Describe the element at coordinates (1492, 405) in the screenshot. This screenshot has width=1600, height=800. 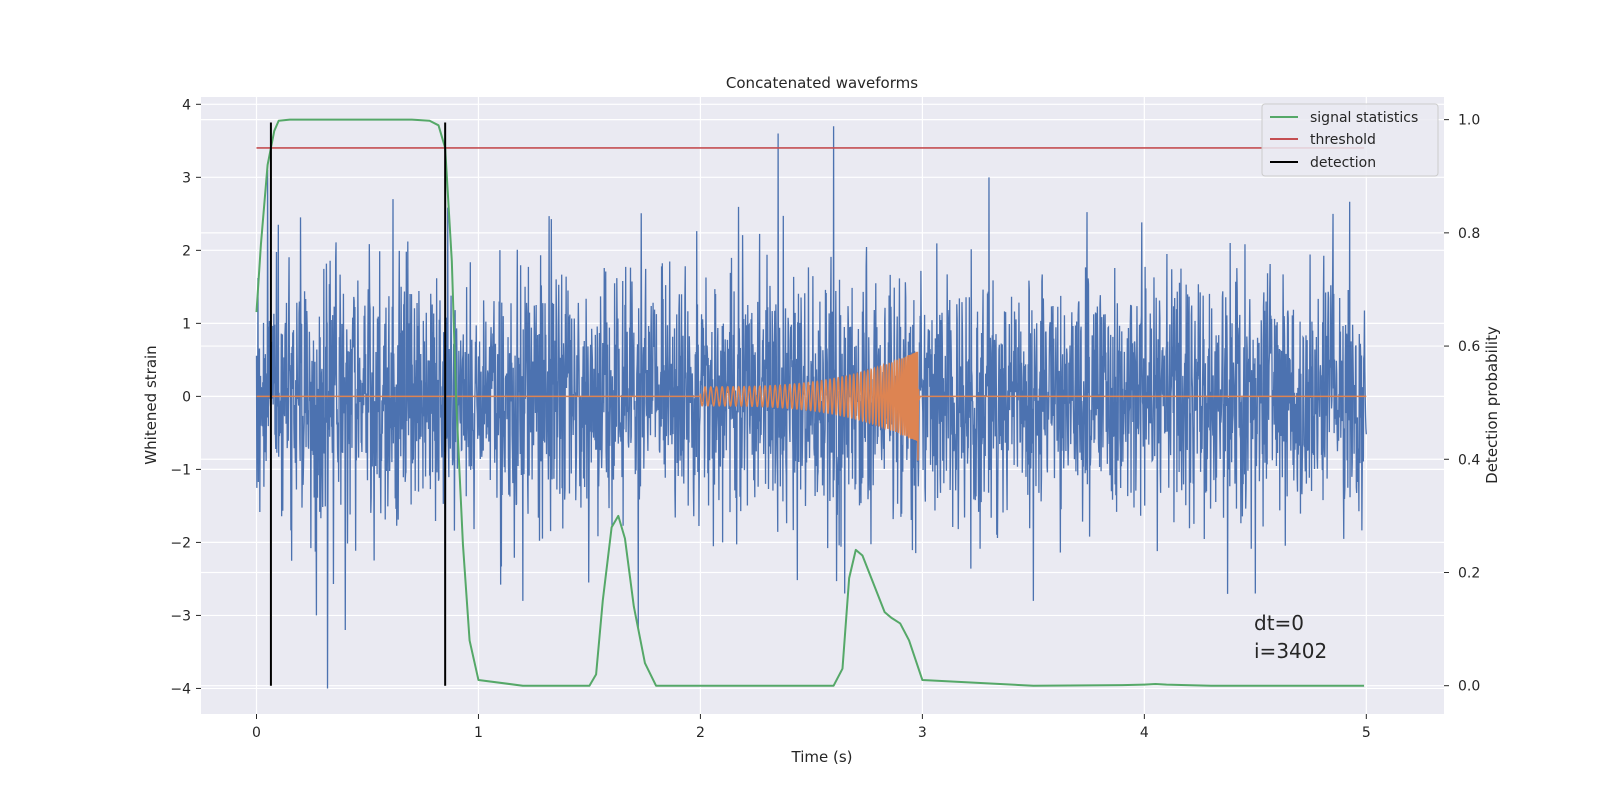
I see `y-right-axis-label: Detection probability` at that location.